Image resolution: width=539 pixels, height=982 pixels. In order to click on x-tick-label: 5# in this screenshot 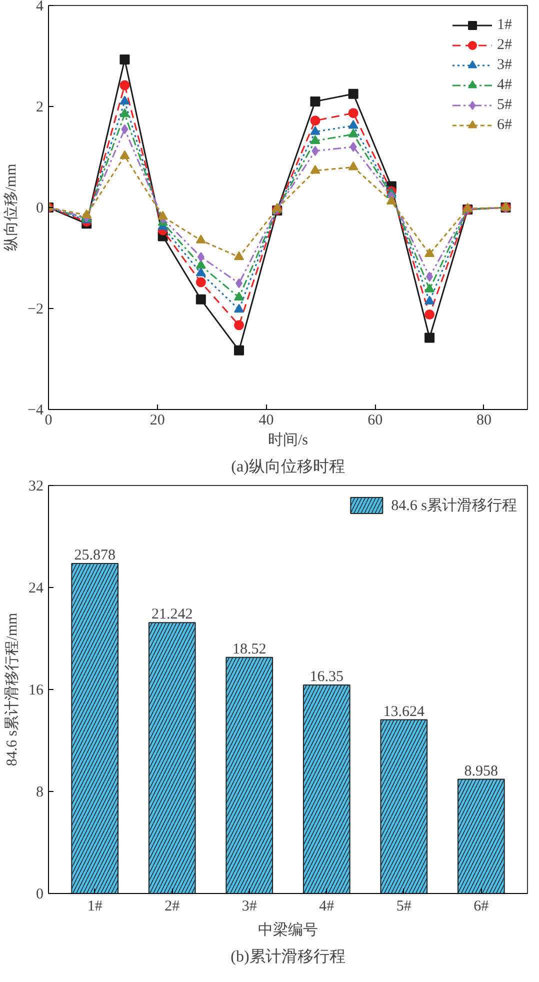, I will do `click(404, 906)`.